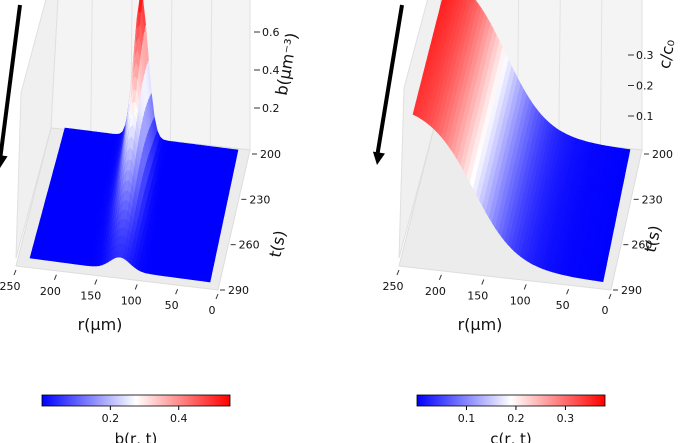 Image resolution: width=685 pixels, height=443 pixels. I want to click on colorbar-tick-label: 0.4, so click(179, 418).